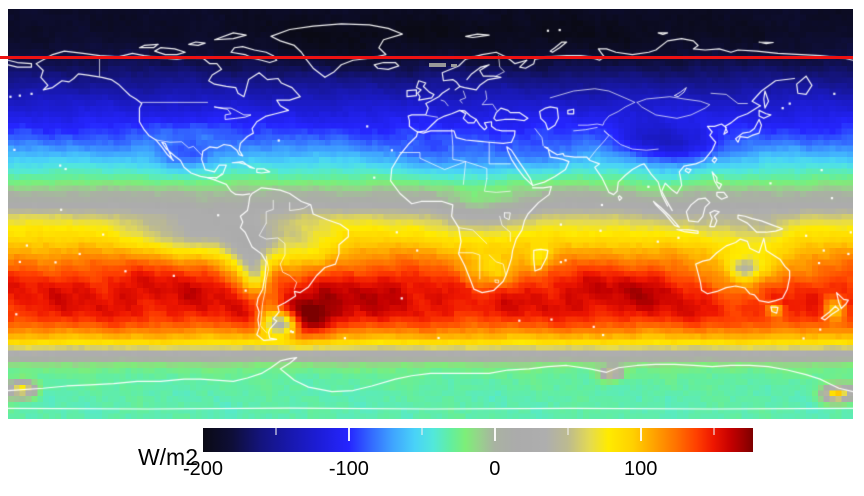  I want to click on colorbar-tick-label: -100, so click(348, 469).